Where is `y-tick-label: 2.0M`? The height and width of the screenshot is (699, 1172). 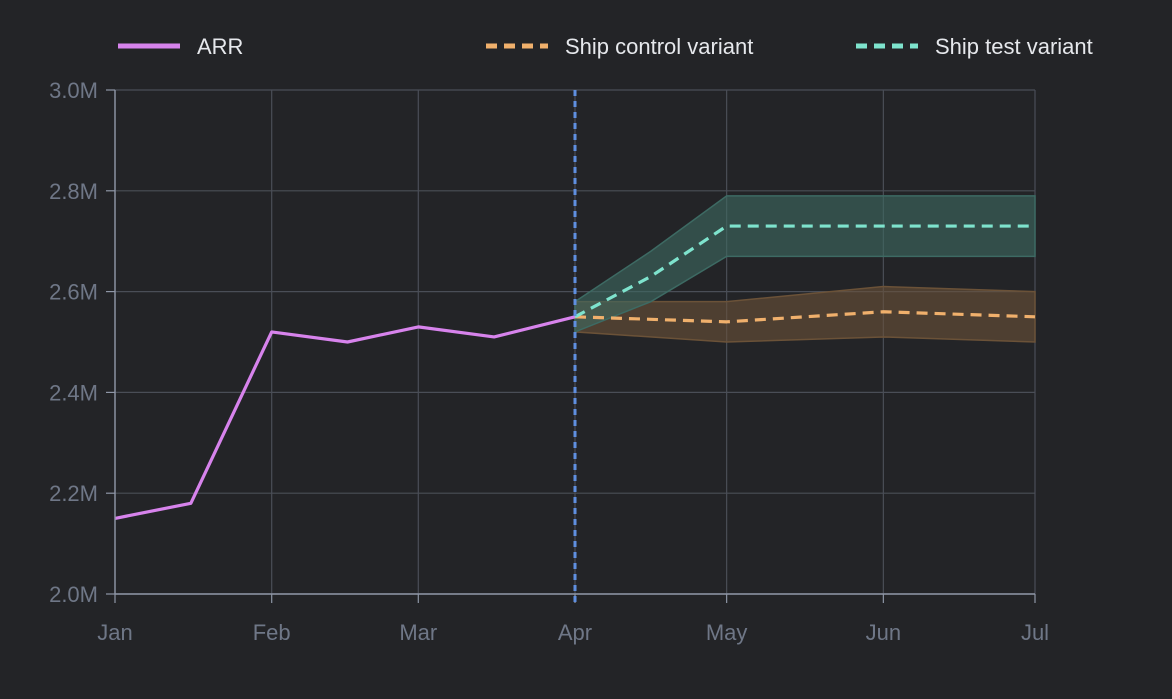
y-tick-label: 2.0M is located at coordinates (73, 594).